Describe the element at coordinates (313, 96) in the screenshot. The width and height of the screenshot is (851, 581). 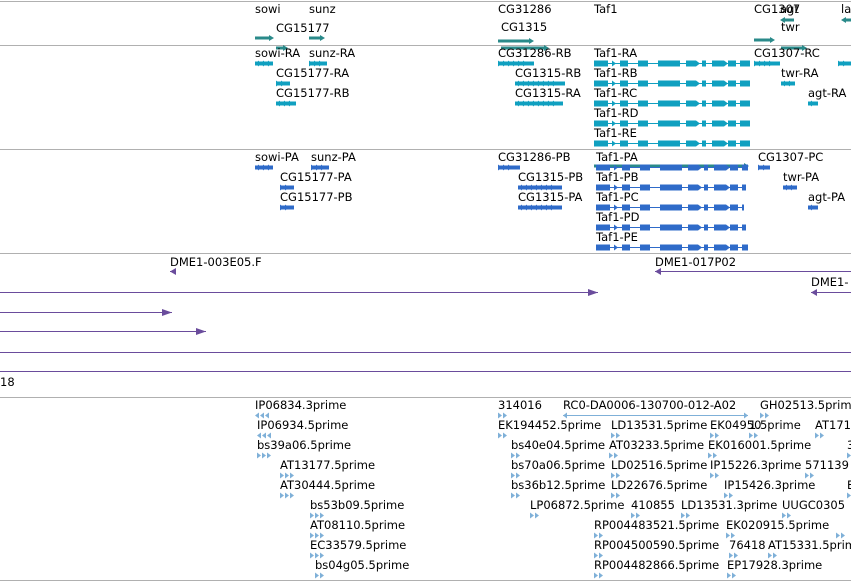
I see `transcript-feature: CG15177-RB` at that location.